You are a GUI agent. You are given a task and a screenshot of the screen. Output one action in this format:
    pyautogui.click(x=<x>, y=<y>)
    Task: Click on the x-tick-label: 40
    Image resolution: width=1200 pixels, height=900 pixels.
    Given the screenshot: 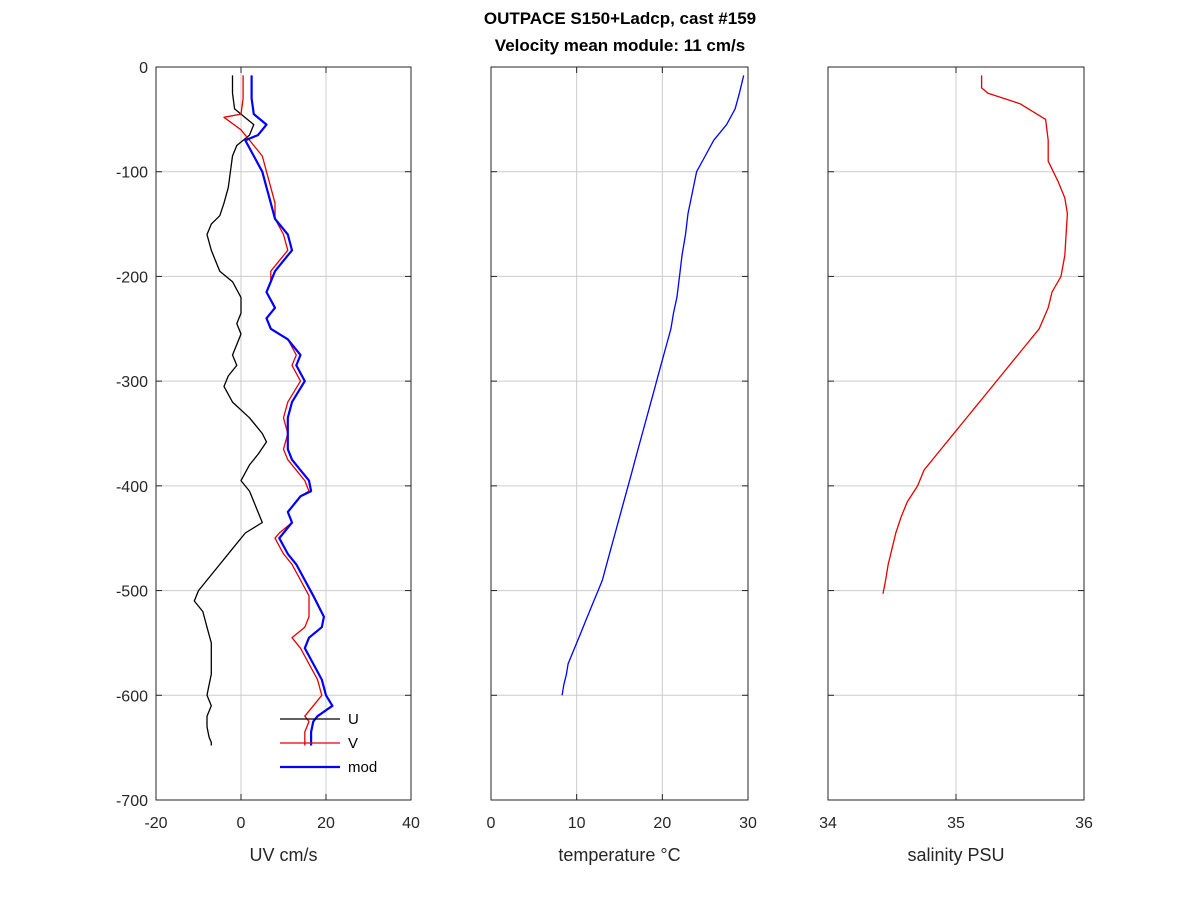 What is the action you would take?
    pyautogui.click(x=411, y=823)
    